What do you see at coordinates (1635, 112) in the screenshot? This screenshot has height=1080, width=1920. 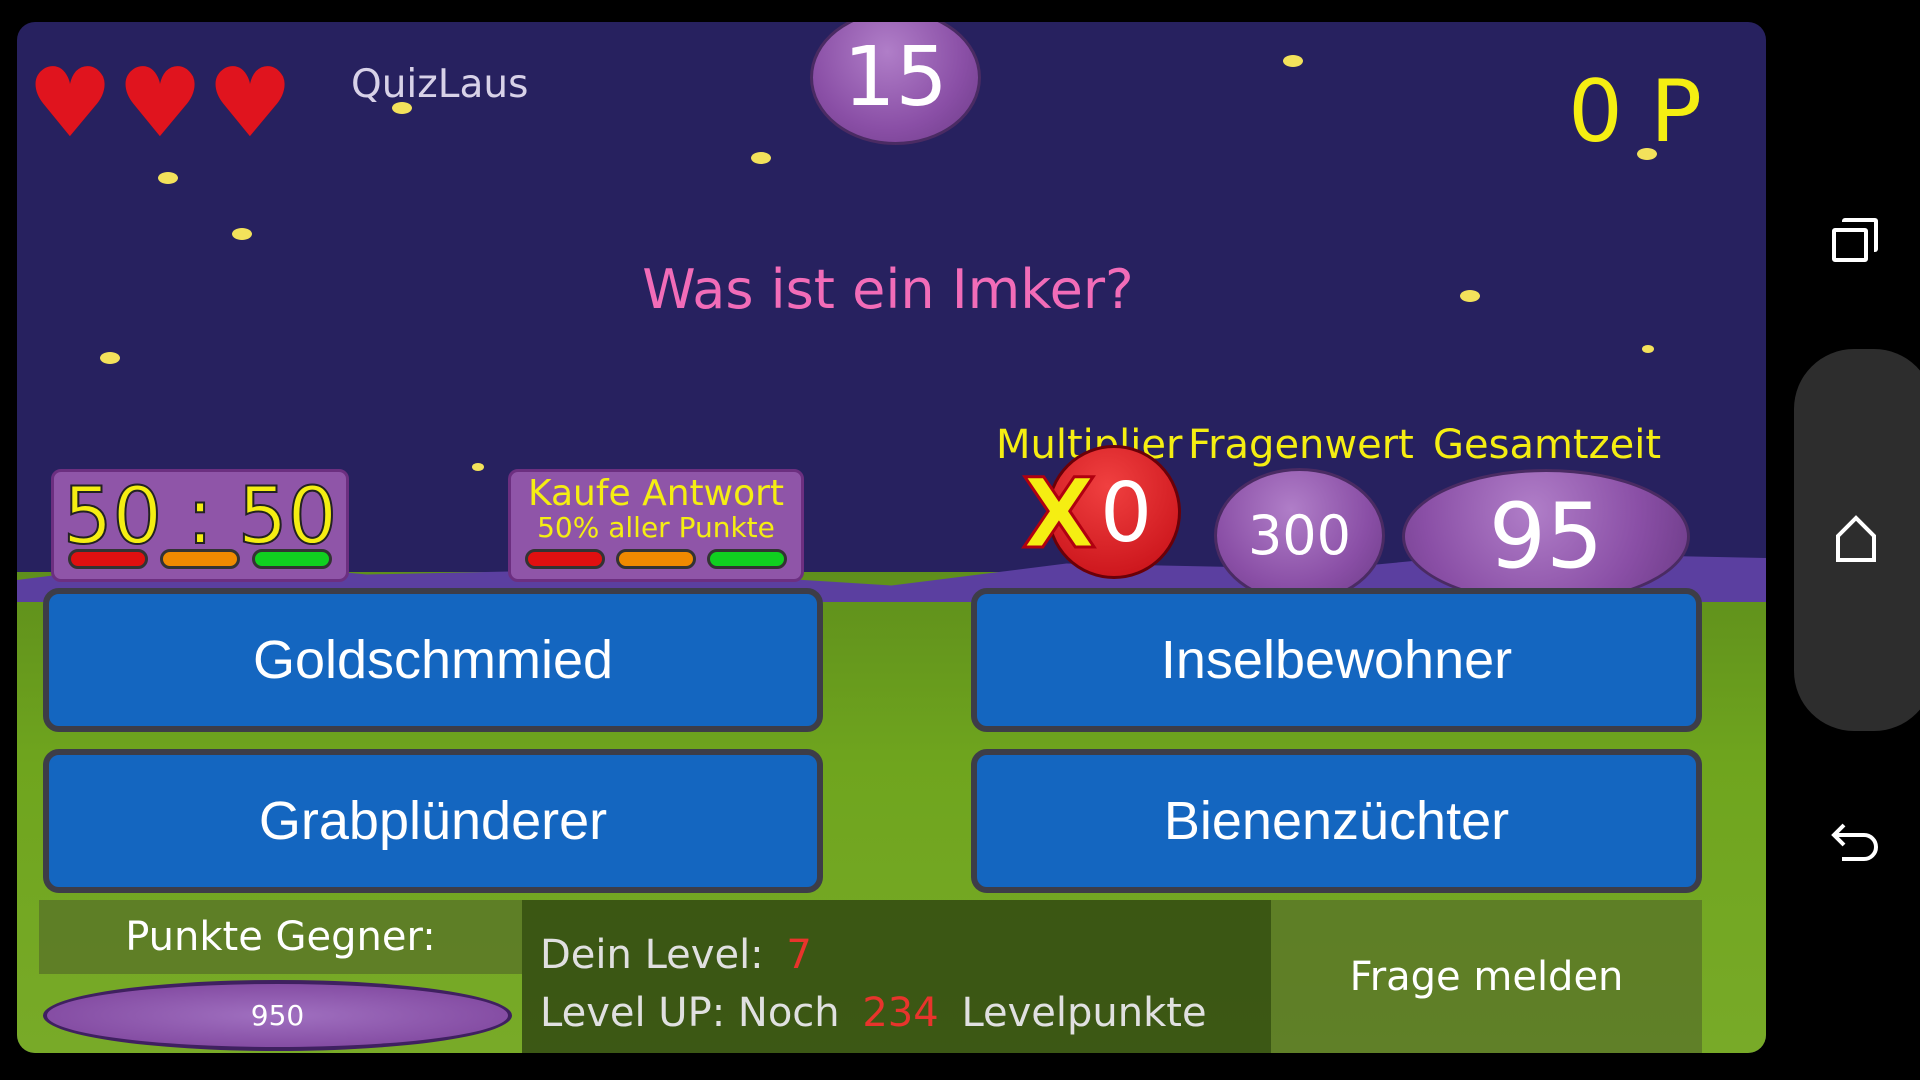 I see `score: 0 P` at bounding box center [1635, 112].